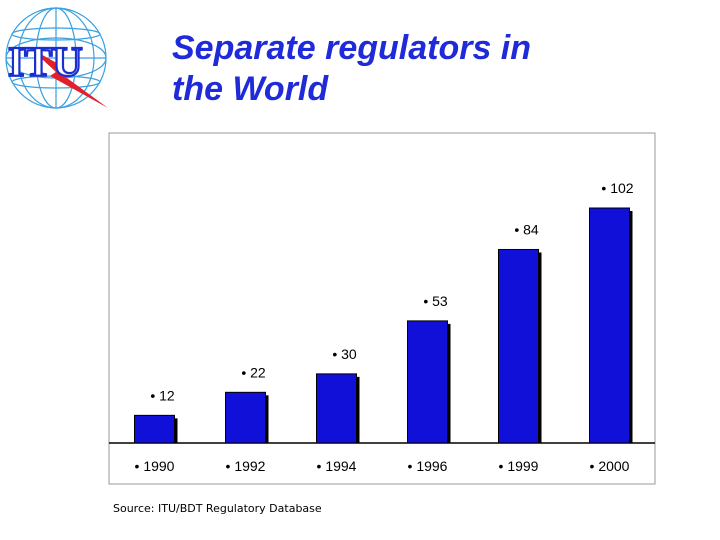  Describe the element at coordinates (526, 229) in the screenshot. I see `data-label-4: • 84` at that location.